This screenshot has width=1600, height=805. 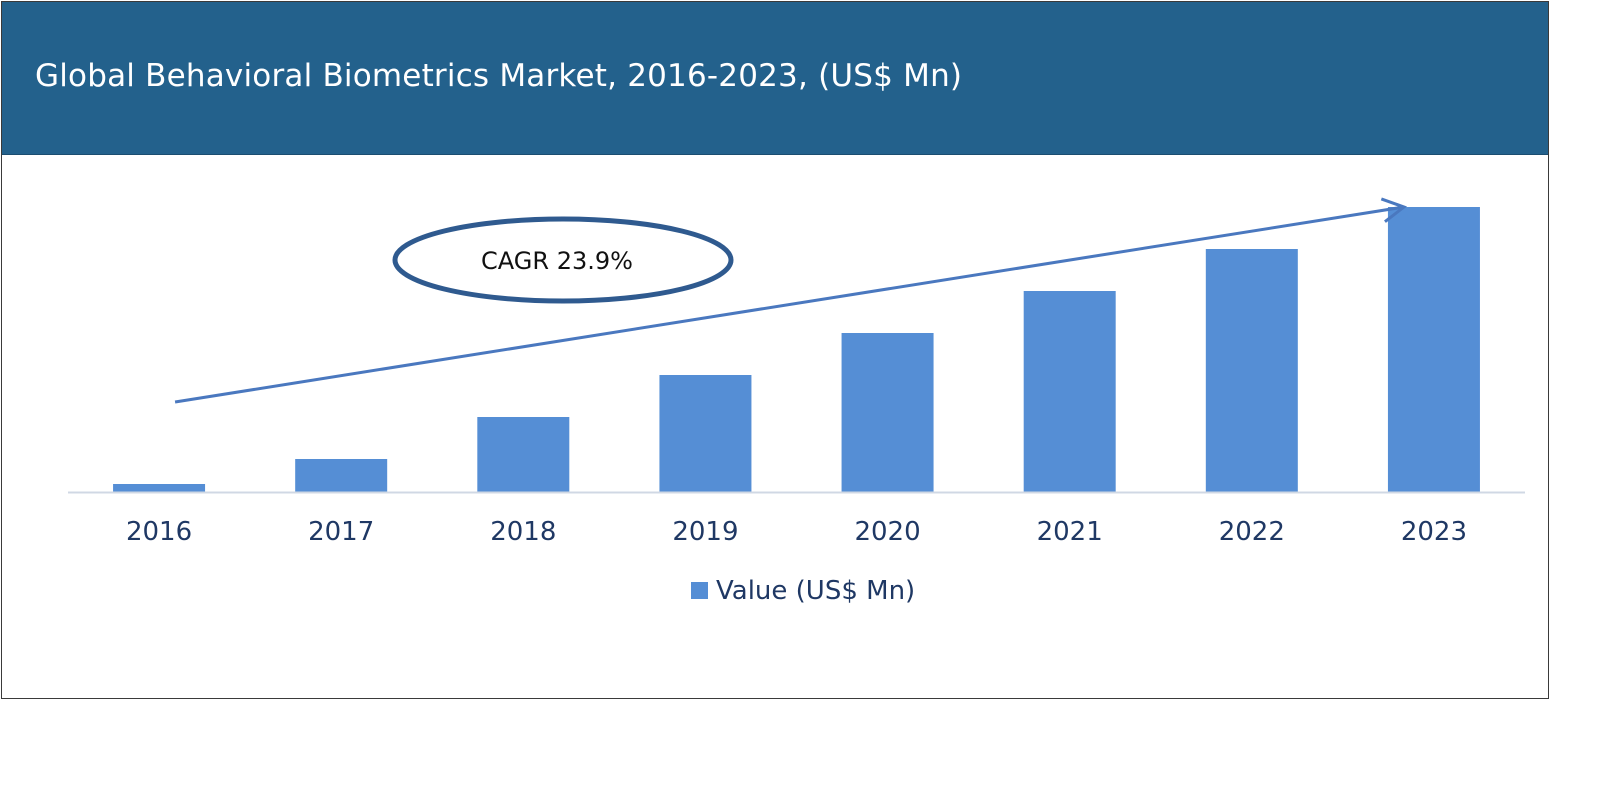 What do you see at coordinates (1252, 532) in the screenshot?
I see `x-tick-2022: 2022` at bounding box center [1252, 532].